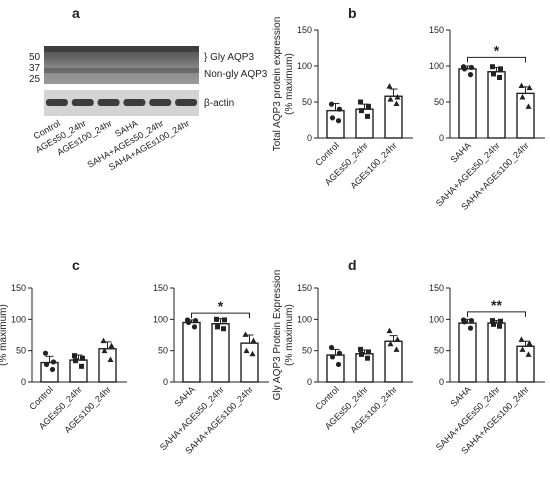 Image resolution: width=550 pixels, height=503 pixels. I want to click on aqp3-blot-strip, so click(121, 65).